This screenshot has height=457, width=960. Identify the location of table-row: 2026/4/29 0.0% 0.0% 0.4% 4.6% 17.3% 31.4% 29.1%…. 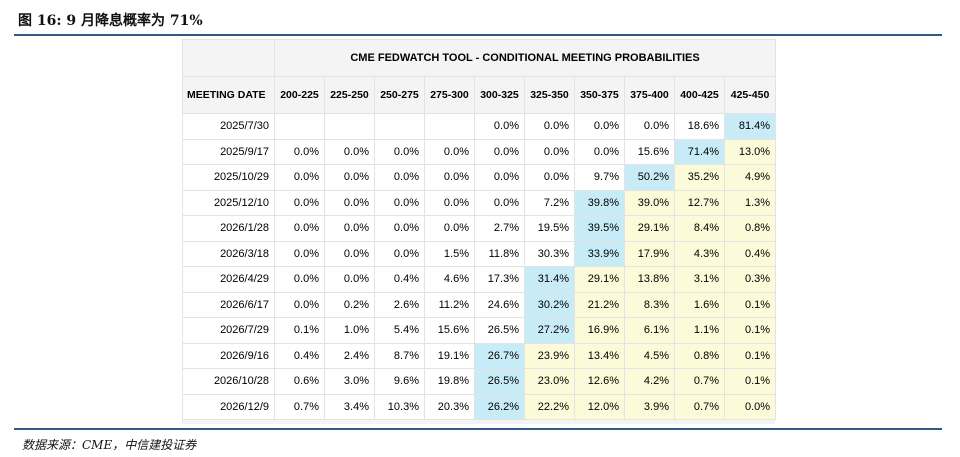
(479, 279).